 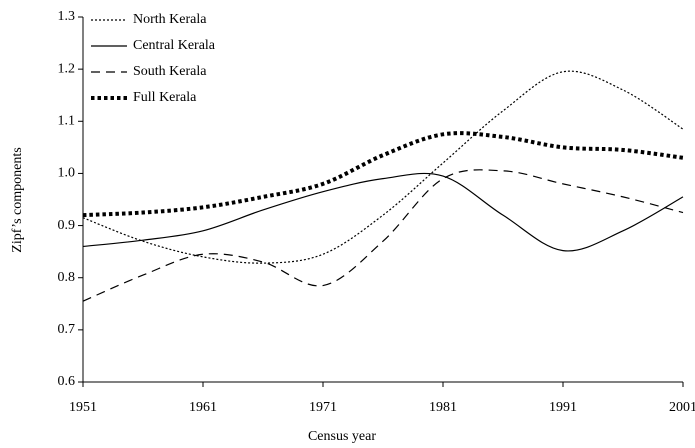 What do you see at coordinates (17, 199) in the screenshot?
I see `y-axis-label: Zipf’s components` at bounding box center [17, 199].